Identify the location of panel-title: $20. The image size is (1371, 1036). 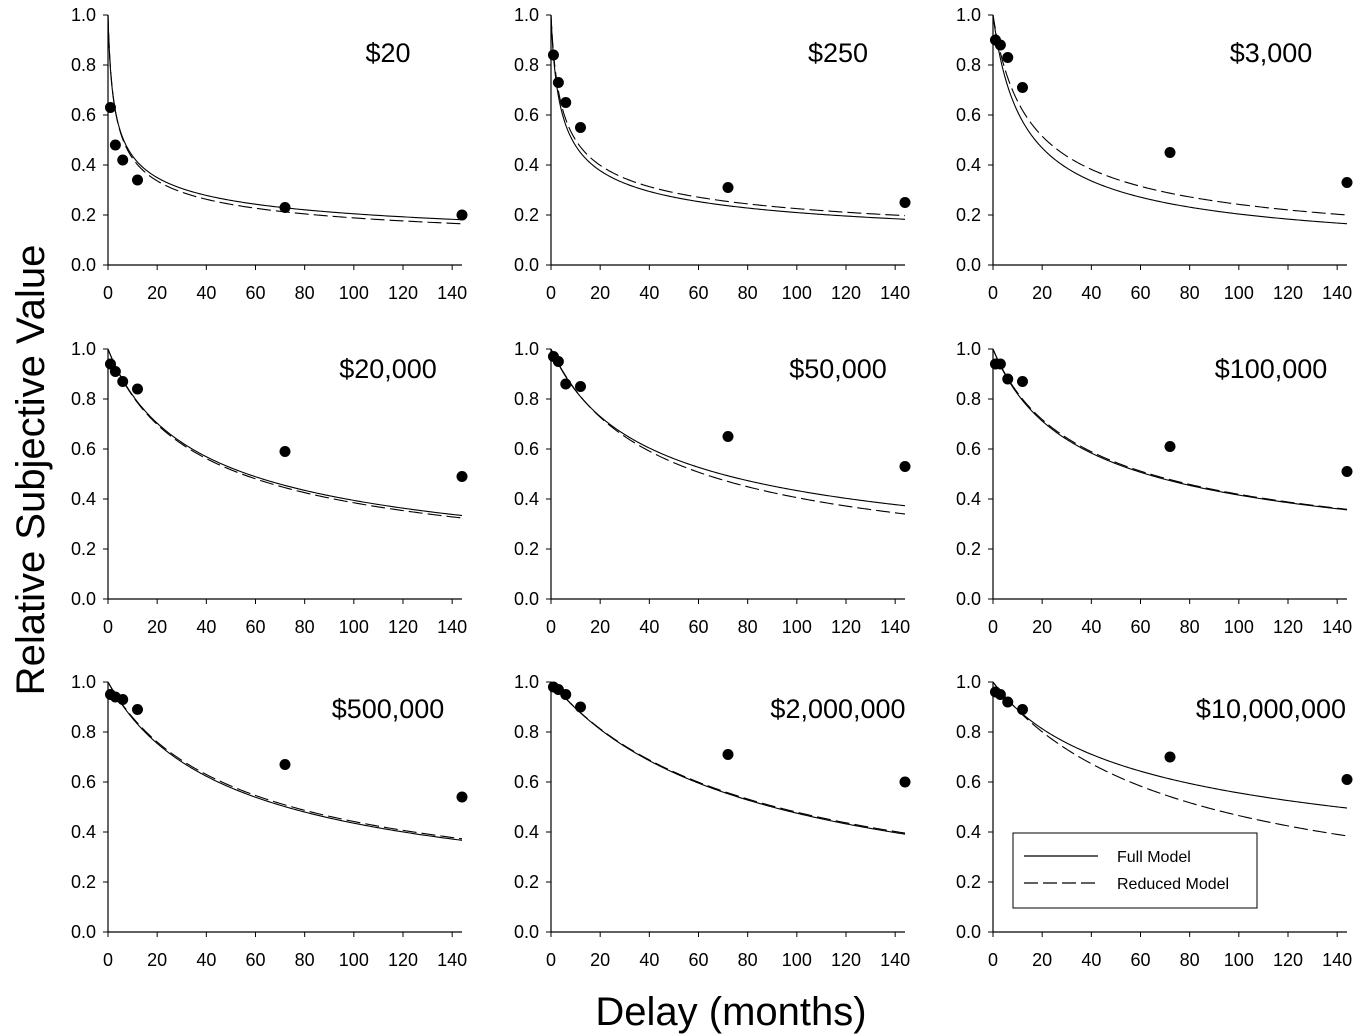
(387, 53).